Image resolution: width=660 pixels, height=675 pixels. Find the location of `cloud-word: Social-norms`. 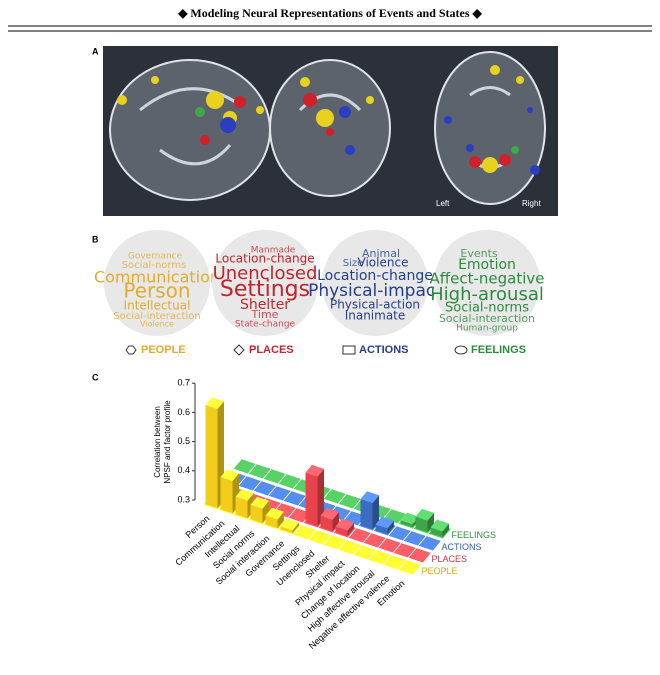

cloud-word: Social-norms is located at coordinates (487, 308).